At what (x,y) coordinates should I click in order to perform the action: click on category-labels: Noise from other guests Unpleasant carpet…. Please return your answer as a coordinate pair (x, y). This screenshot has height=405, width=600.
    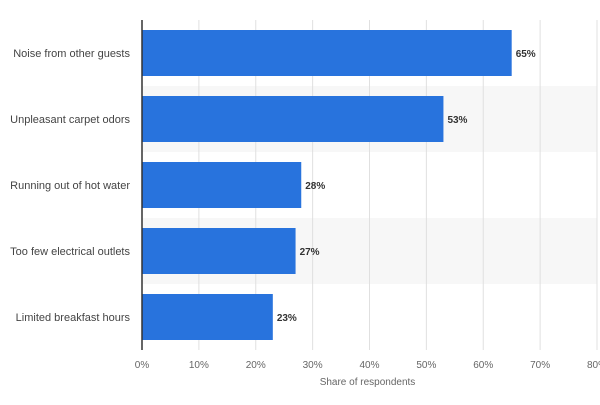
    Looking at the image, I should click on (70, 186).